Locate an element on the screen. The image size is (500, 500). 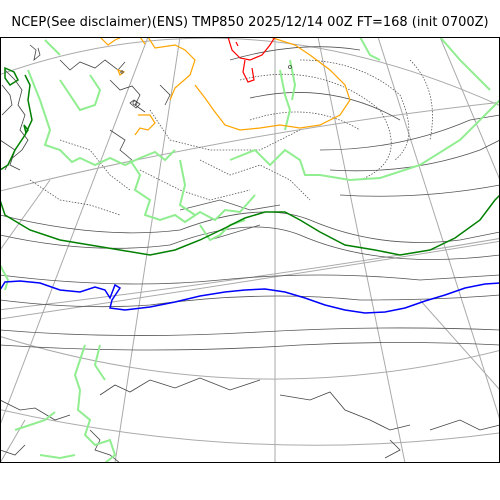
isotherm-blue is located at coordinates (250, 297).